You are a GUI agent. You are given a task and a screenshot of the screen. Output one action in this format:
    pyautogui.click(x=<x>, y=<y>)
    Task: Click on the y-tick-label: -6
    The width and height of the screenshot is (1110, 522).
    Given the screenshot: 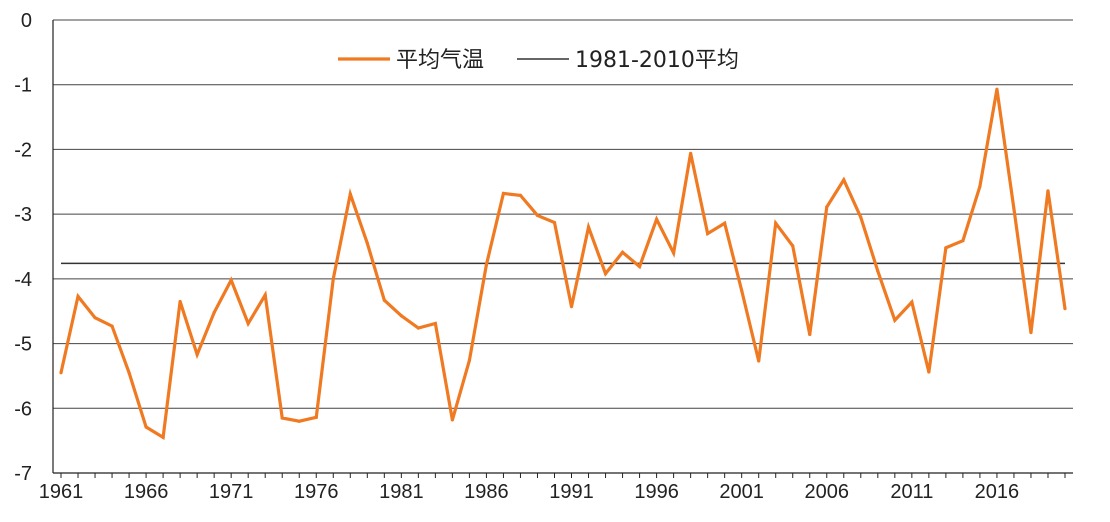 What is the action you would take?
    pyautogui.click(x=23, y=409)
    